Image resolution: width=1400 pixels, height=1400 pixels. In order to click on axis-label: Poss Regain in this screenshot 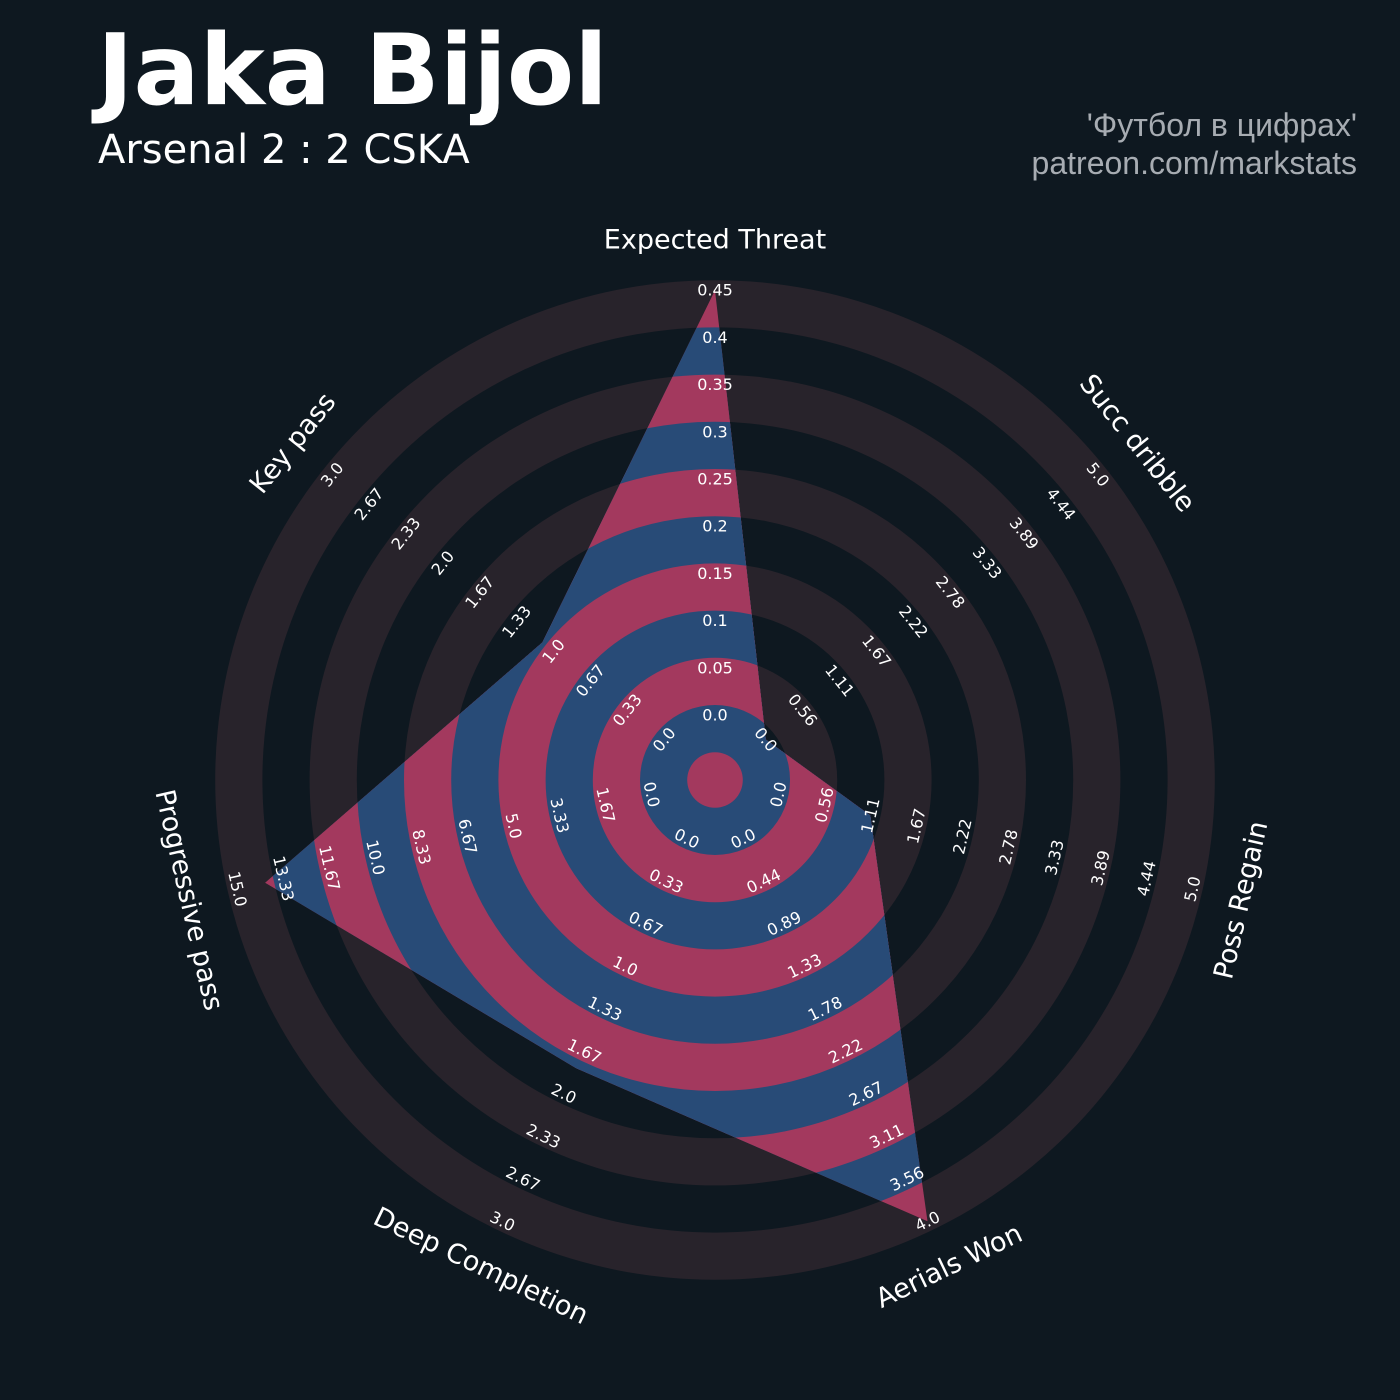, I will do `click(1241, 900)`.